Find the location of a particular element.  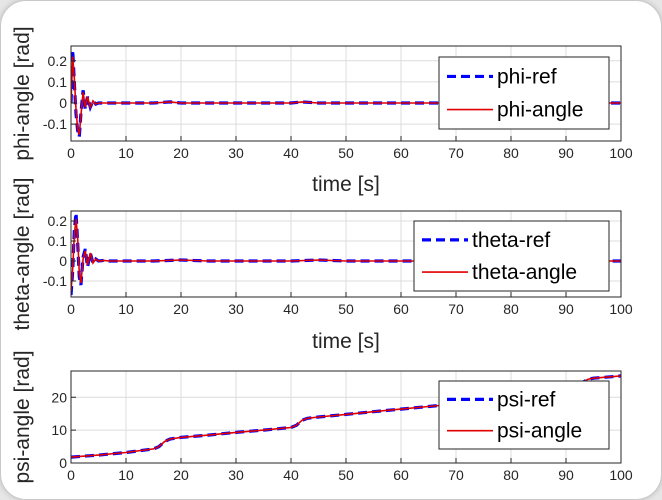

legend-label: theta-ref is located at coordinates (511, 240).